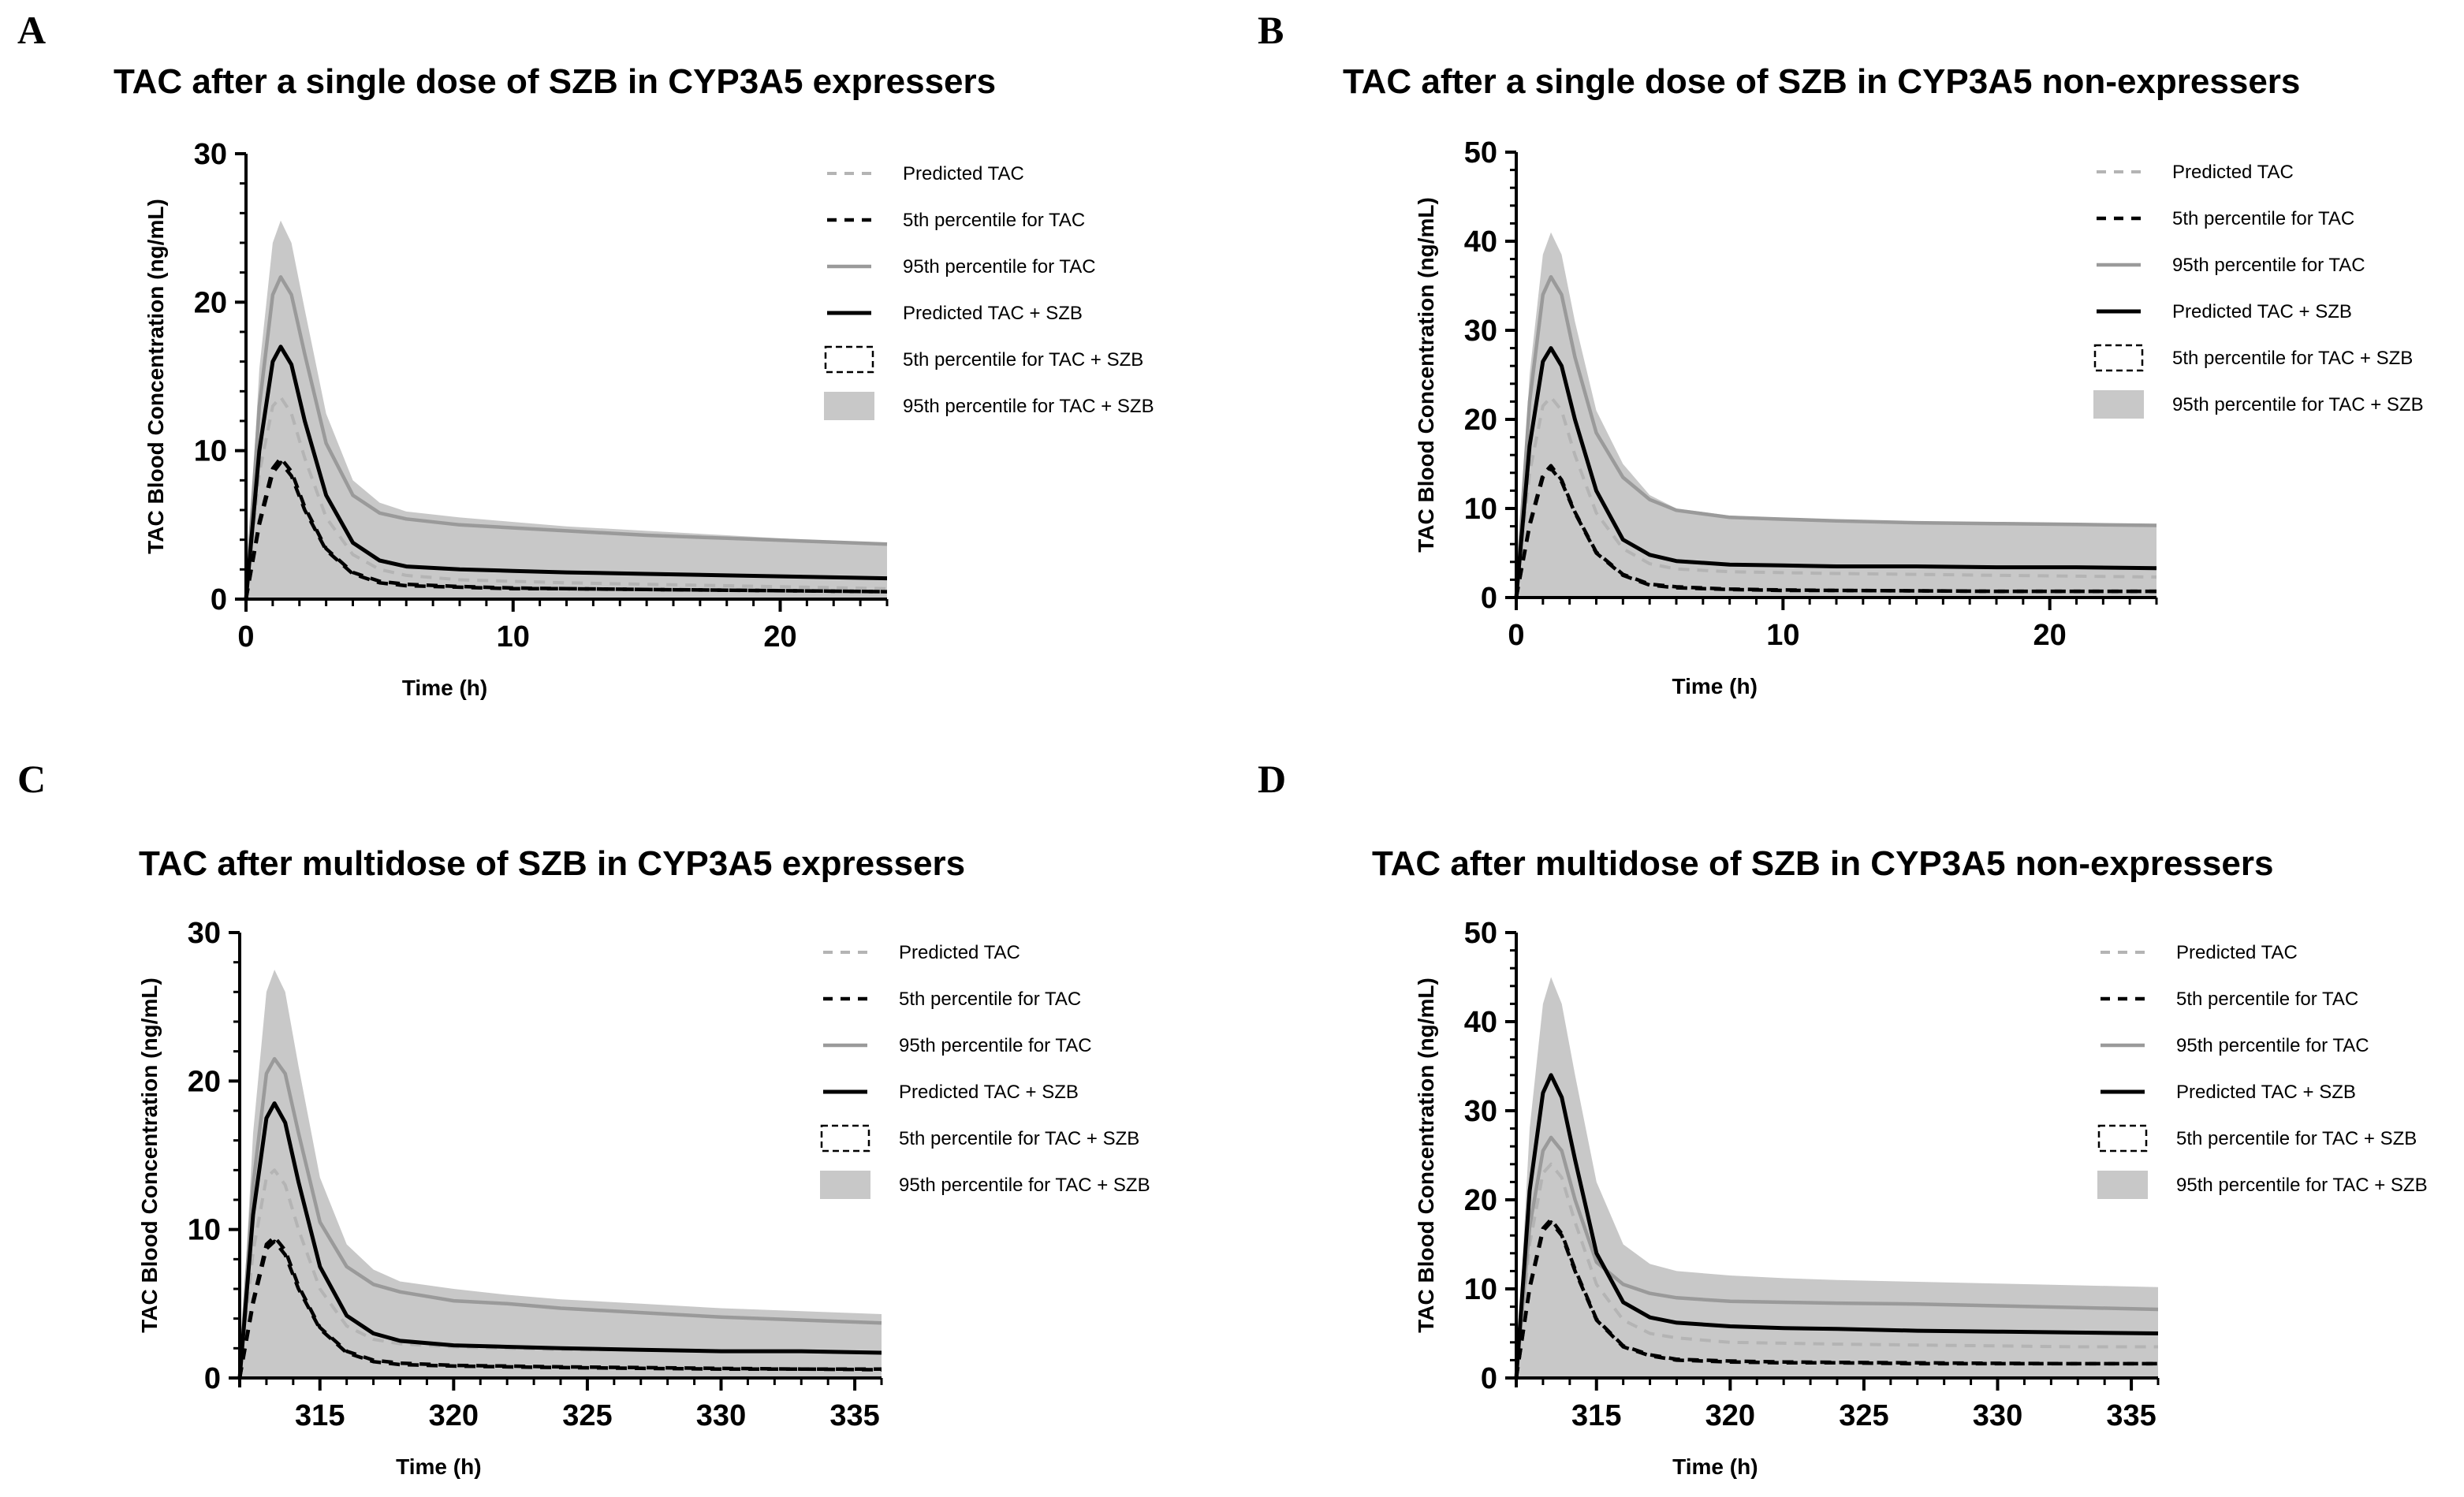 The image size is (2464, 1497). Describe the element at coordinates (245, 637) in the screenshot. I see `panel-a-x-tick-label: 0` at that location.